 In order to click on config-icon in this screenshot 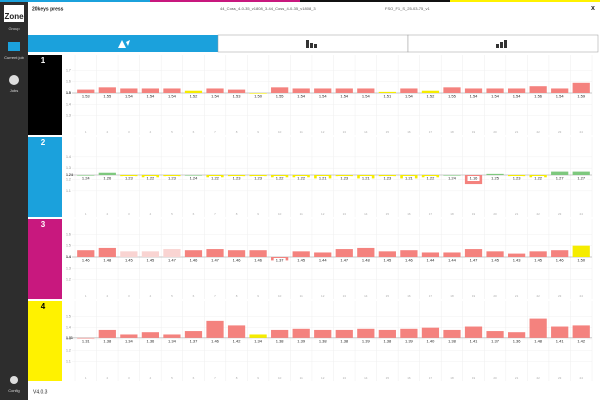, I will do `click(14, 380)`.